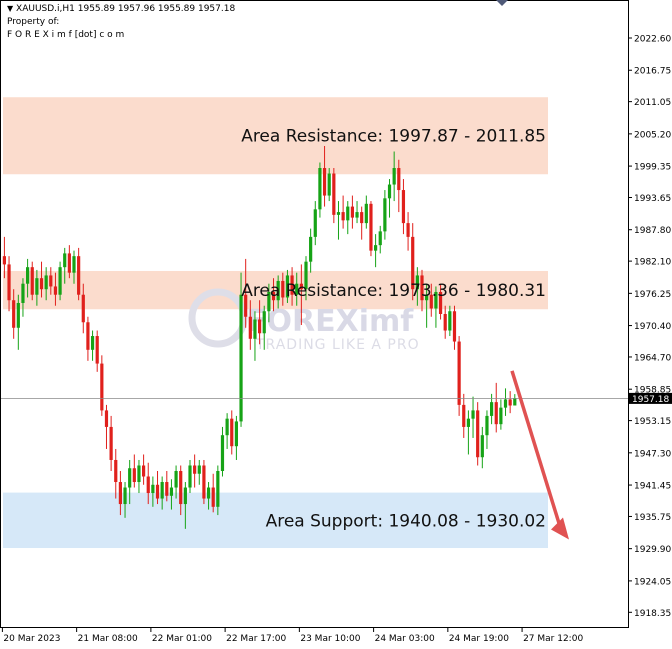 The image size is (672, 649). I want to click on resistance-zone-label-1: Area Resistance: 1973.36 - 1980.31, so click(393, 291).